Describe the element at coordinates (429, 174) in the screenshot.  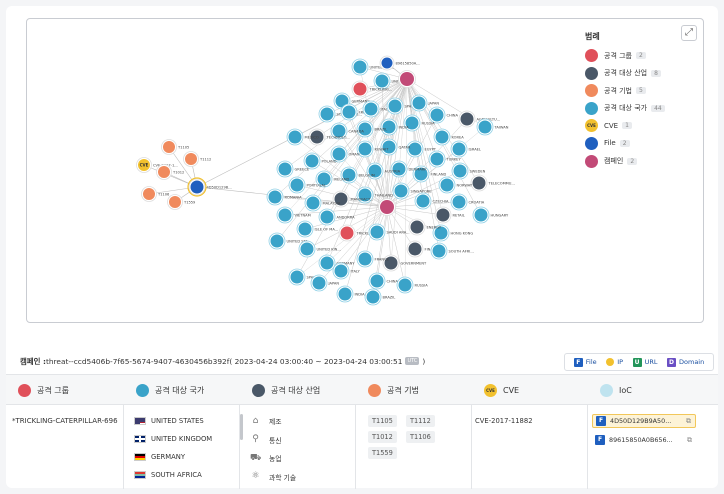
I see `country-node: FINLAND` at that location.